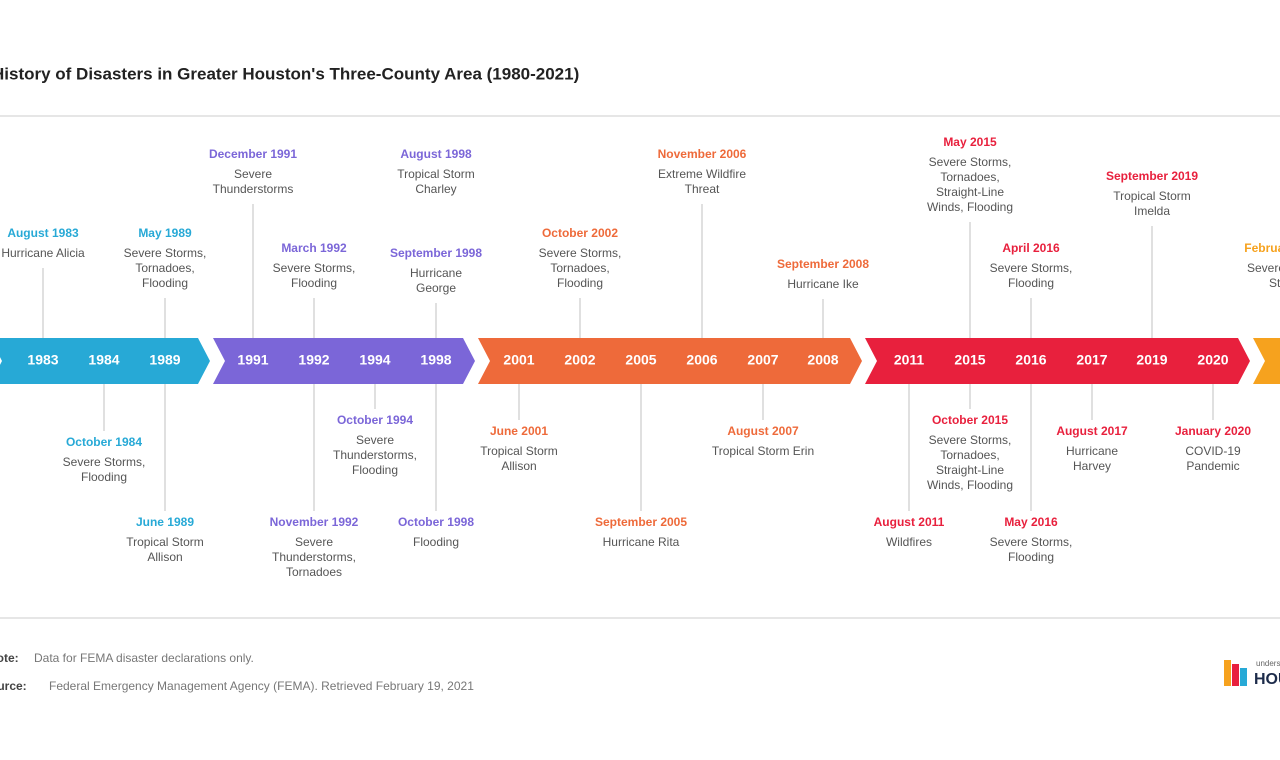  What do you see at coordinates (374, 360) in the screenshot?
I see `year-label: 1994` at bounding box center [374, 360].